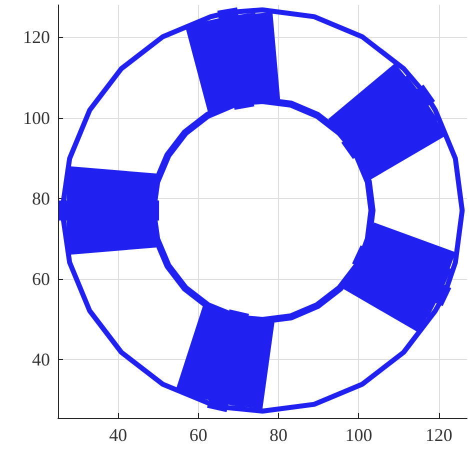 This screenshot has width=469, height=459. Describe the element at coordinates (36, 118) in the screenshot. I see `y-tick-label: 100` at that location.